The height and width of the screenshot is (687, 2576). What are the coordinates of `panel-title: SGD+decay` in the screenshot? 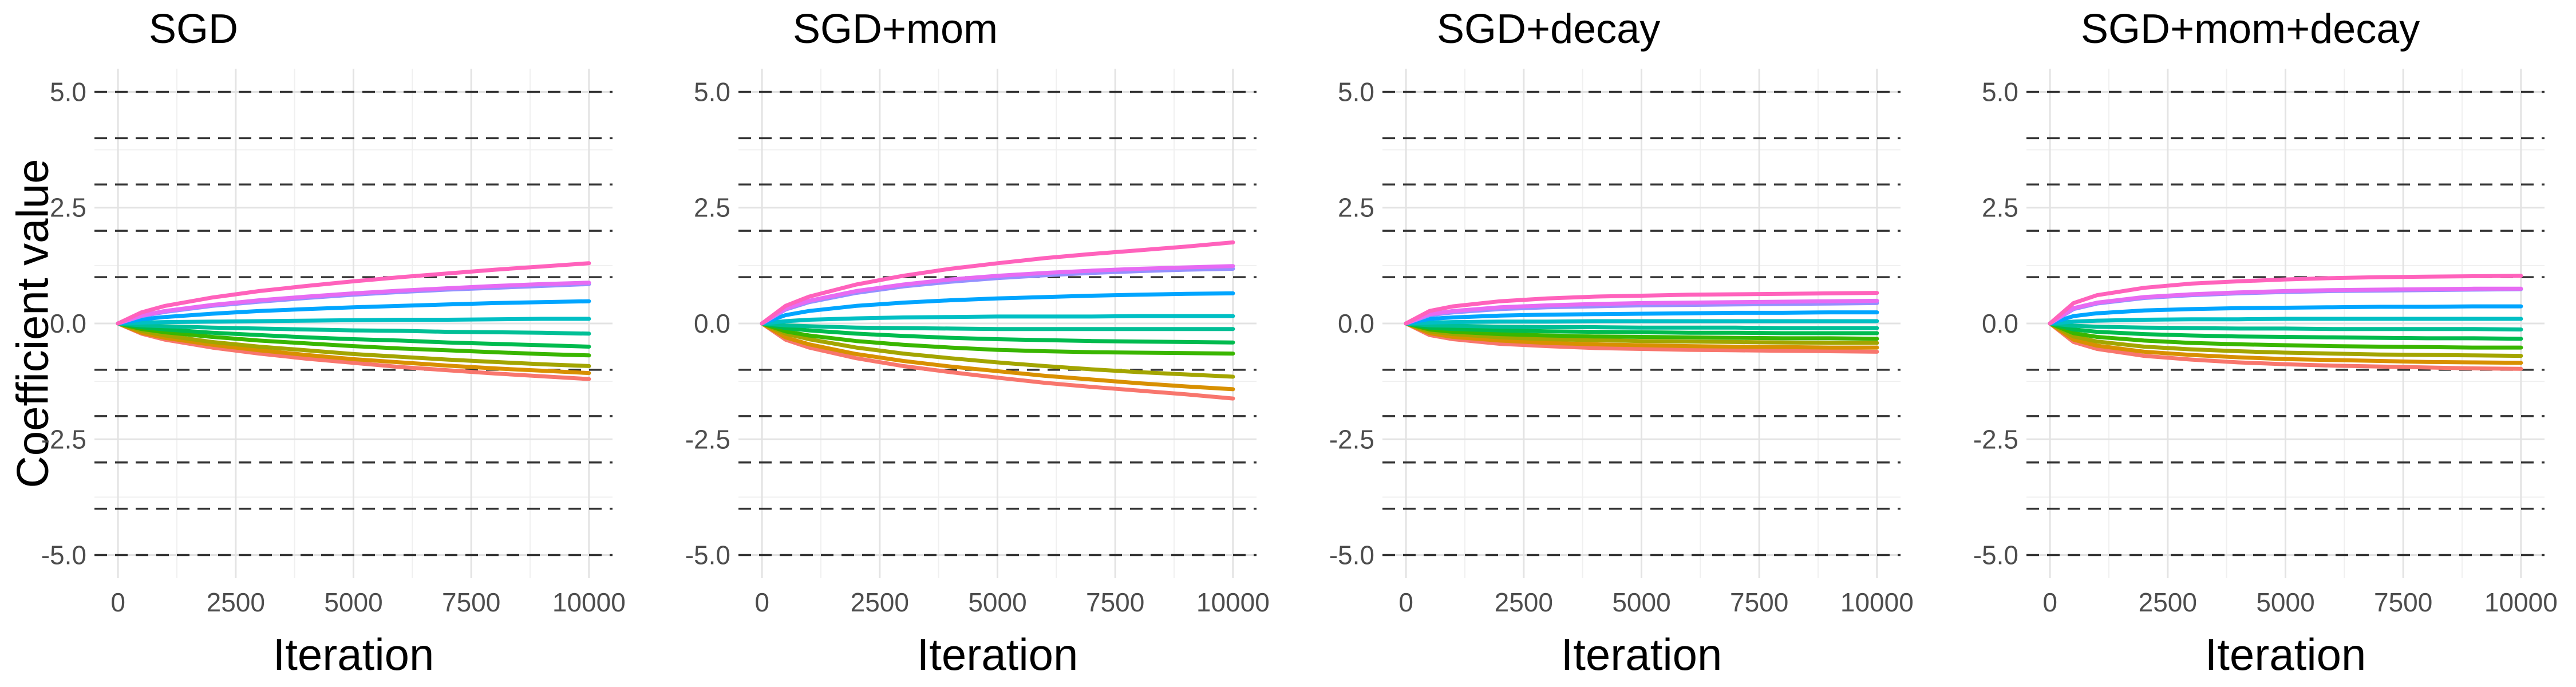 It's located at (1549, 29).